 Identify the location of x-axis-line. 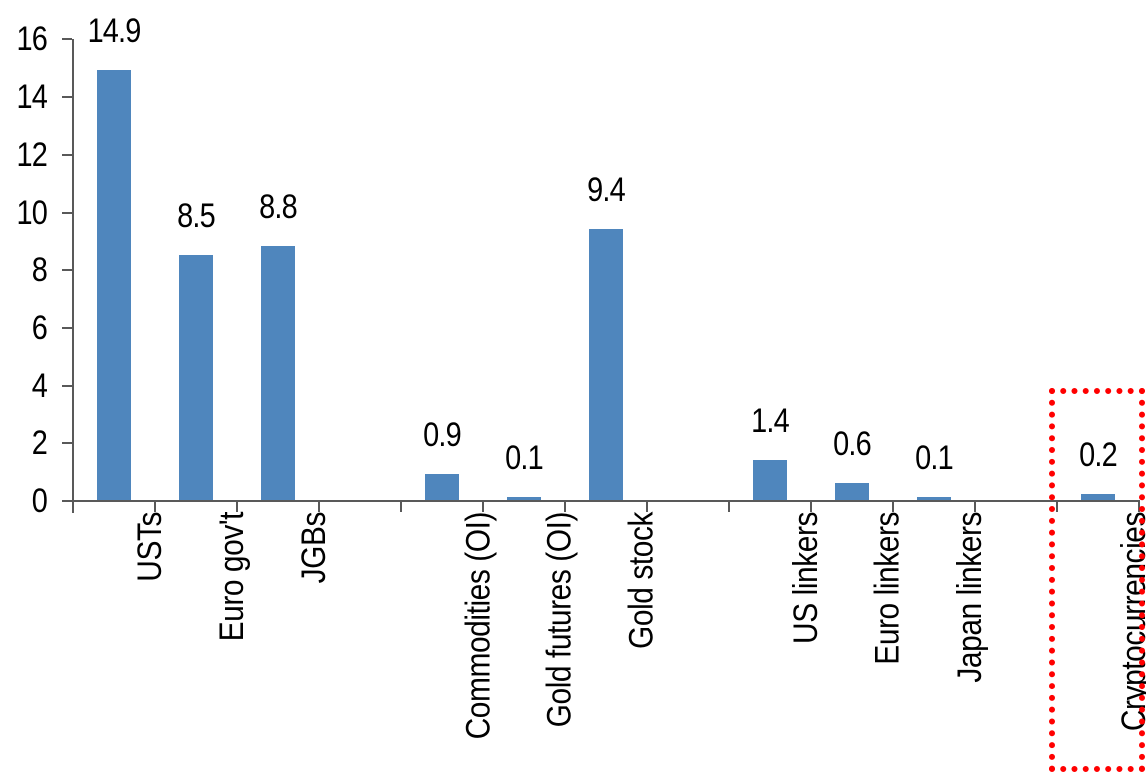
(606, 501).